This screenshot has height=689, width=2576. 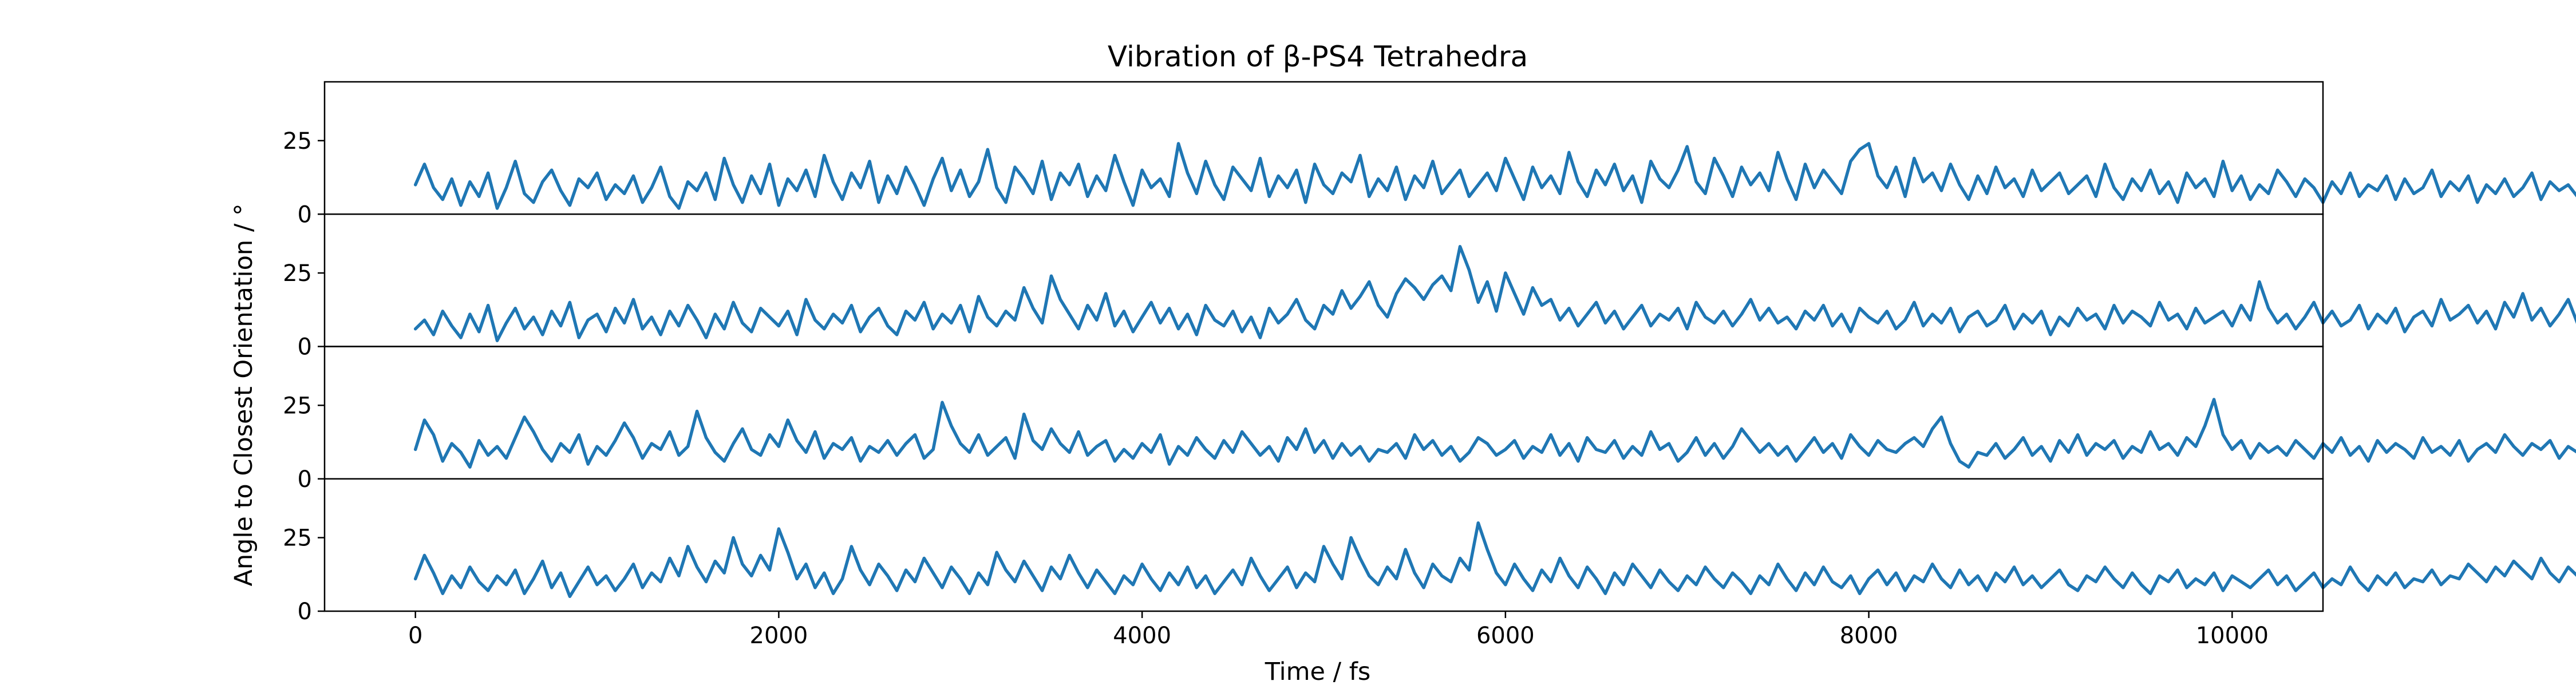 What do you see at coordinates (244, 394) in the screenshot?
I see `y-axis-label: Angle to Closest Orientation / °` at bounding box center [244, 394].